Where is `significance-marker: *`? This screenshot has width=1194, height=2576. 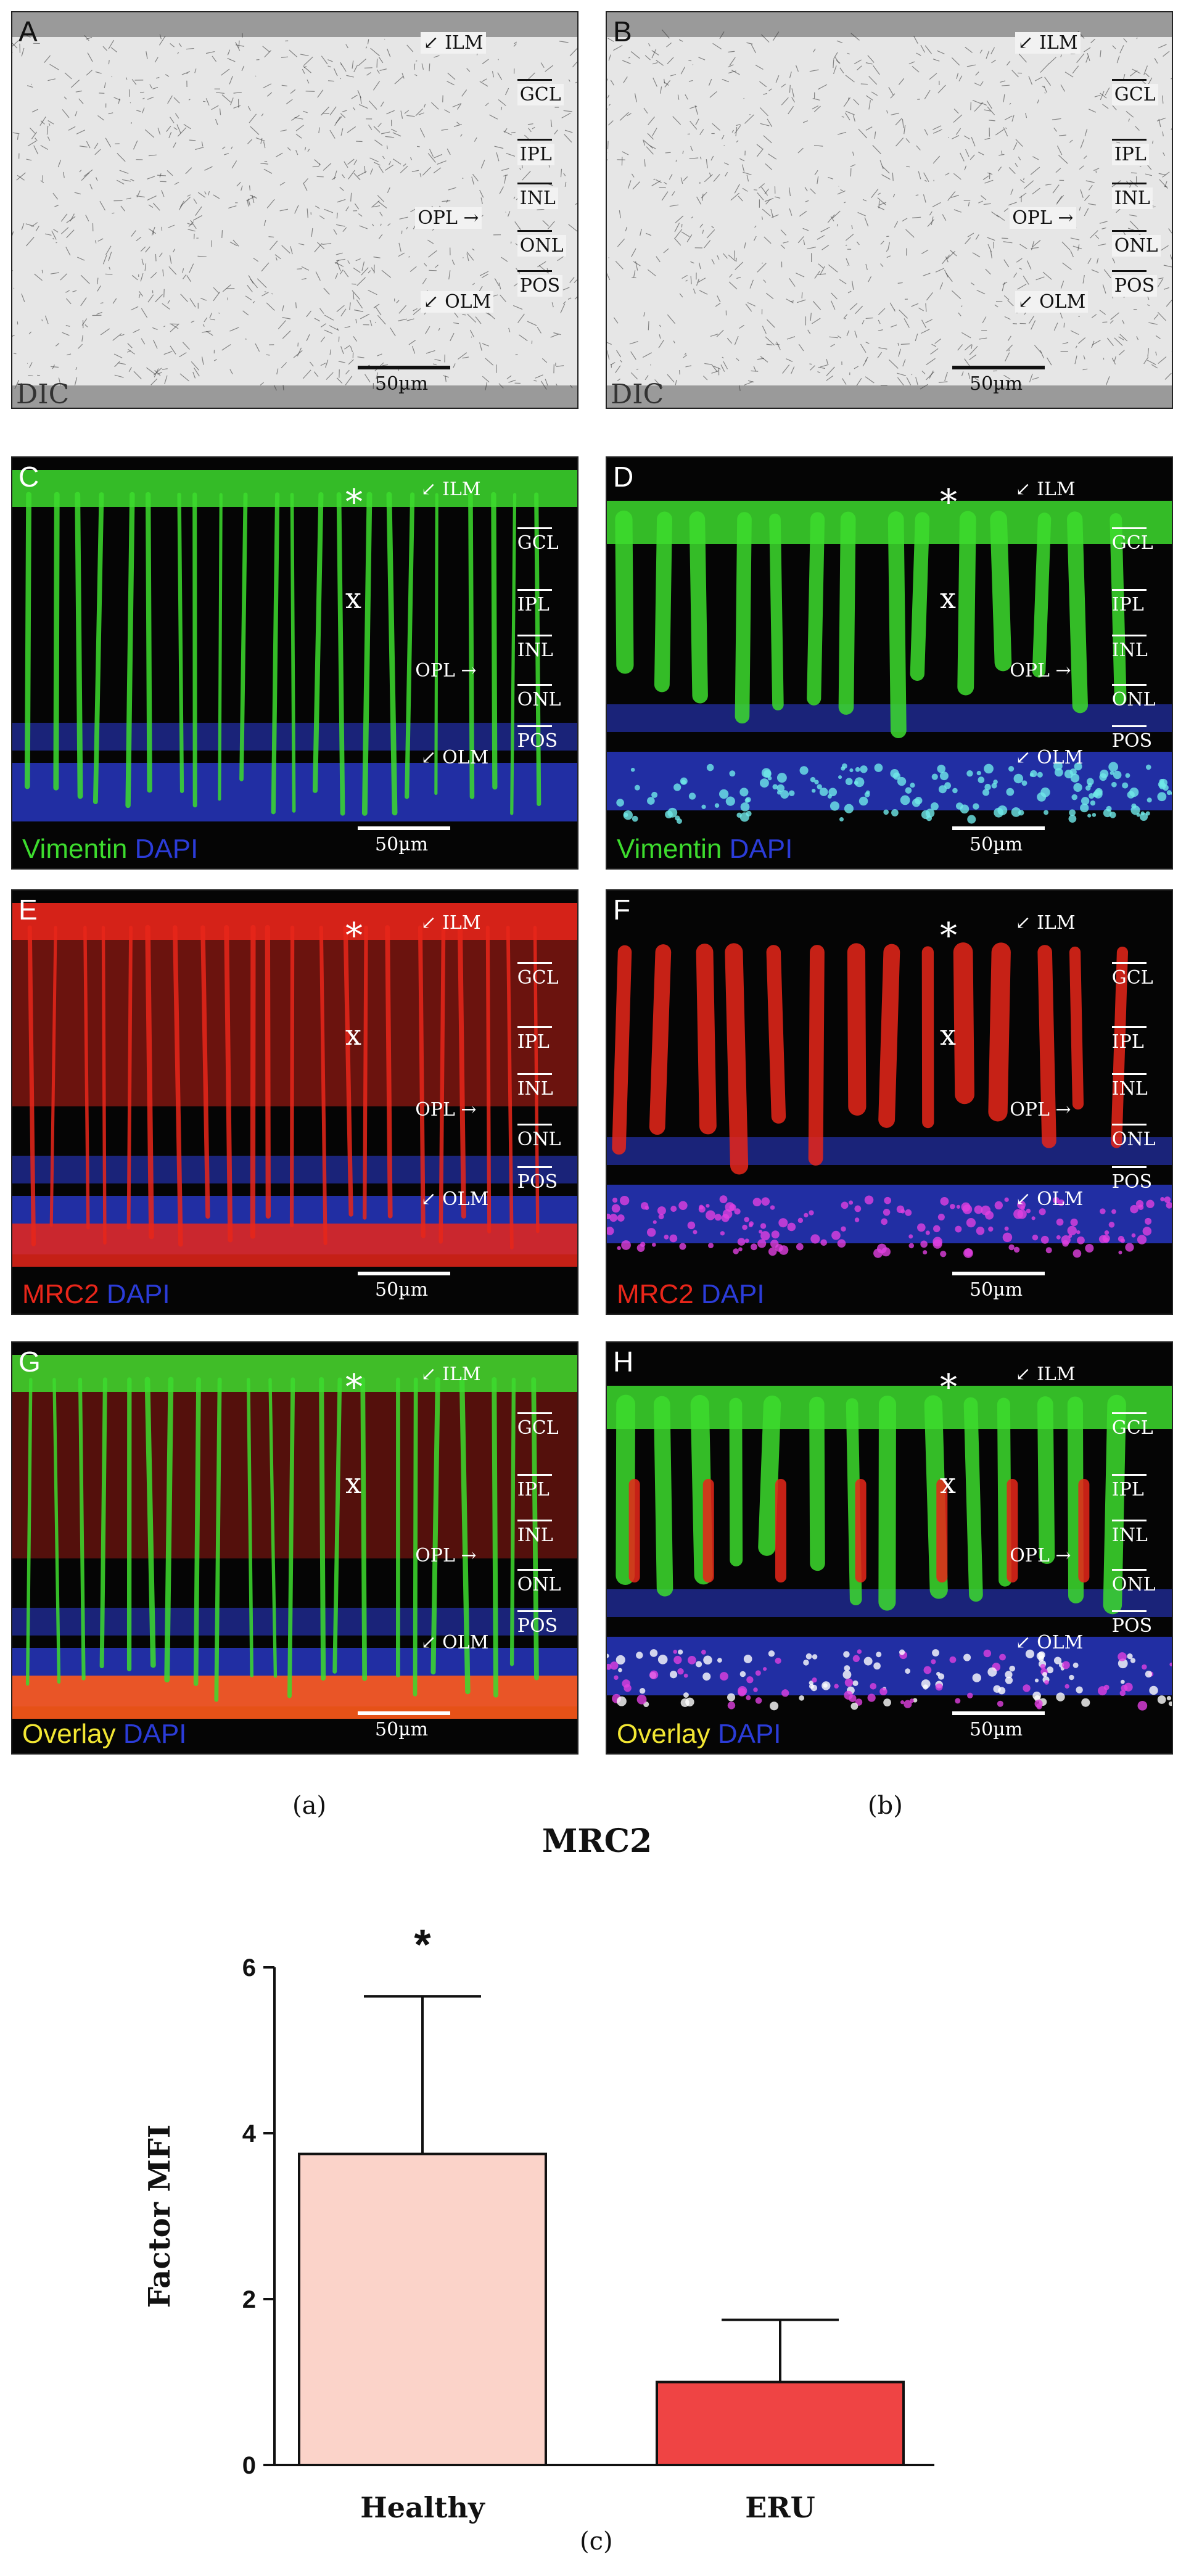
significance-marker: * is located at coordinates (422, 1944).